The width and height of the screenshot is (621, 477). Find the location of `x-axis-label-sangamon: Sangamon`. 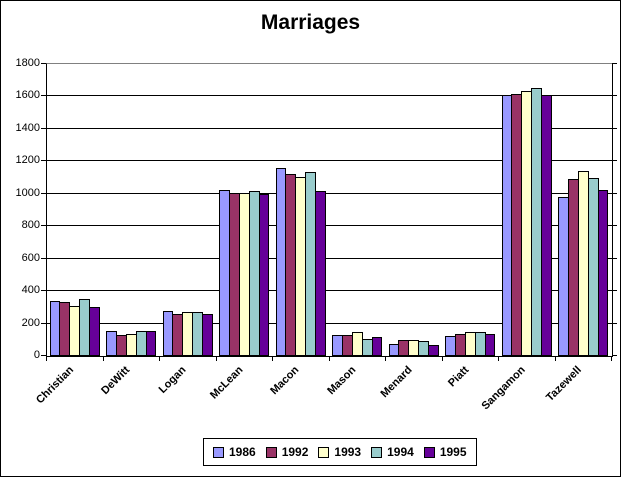

x-axis-label-sangamon: Sangamon is located at coordinates (503, 388).